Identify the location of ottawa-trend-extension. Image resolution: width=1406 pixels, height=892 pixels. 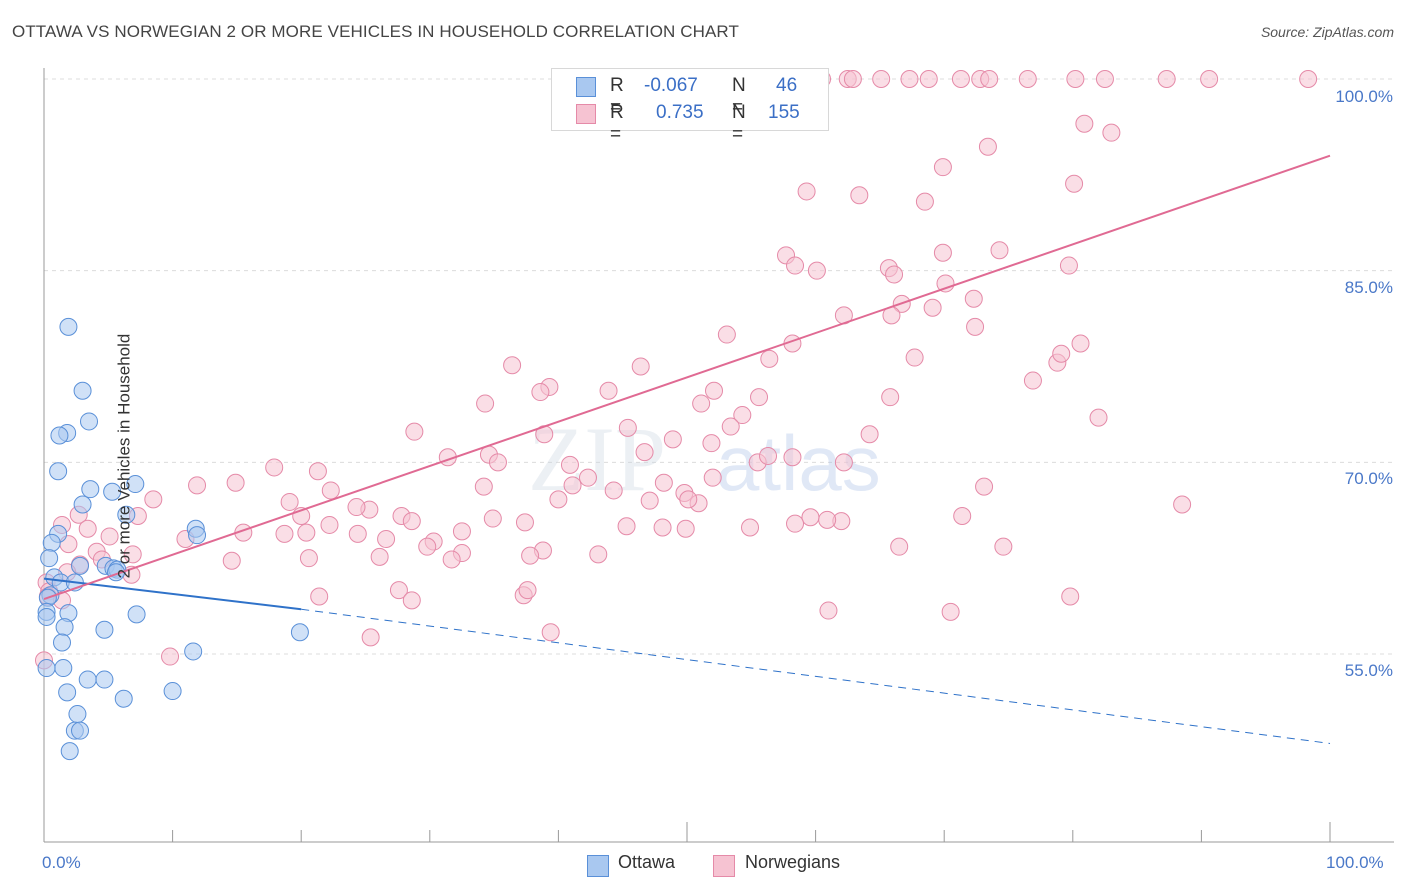
(816, 676).